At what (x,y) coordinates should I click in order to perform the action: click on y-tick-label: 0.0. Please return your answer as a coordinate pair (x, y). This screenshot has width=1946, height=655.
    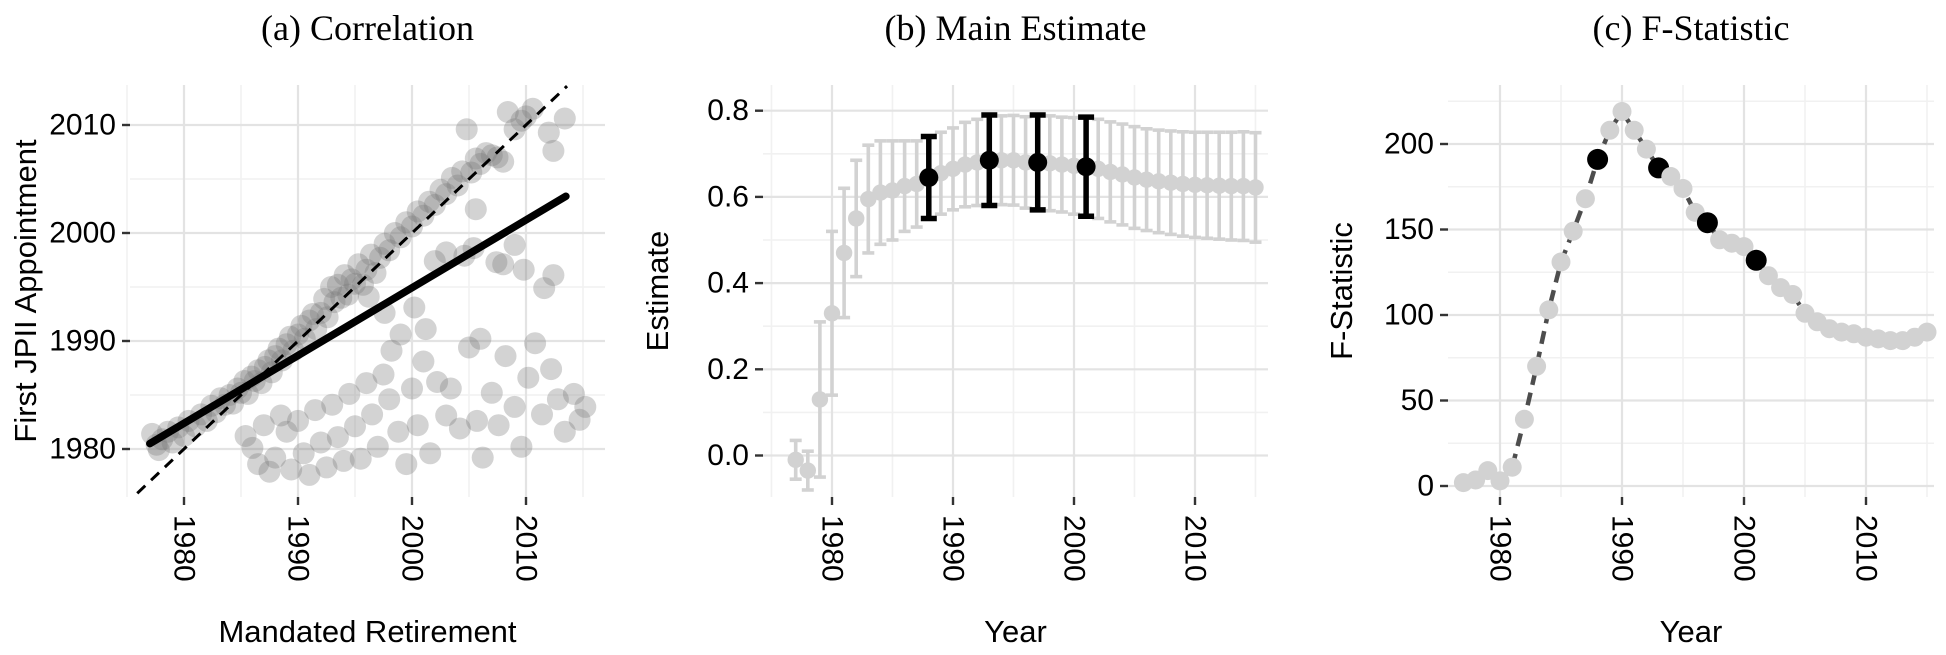
    Looking at the image, I should click on (728, 455).